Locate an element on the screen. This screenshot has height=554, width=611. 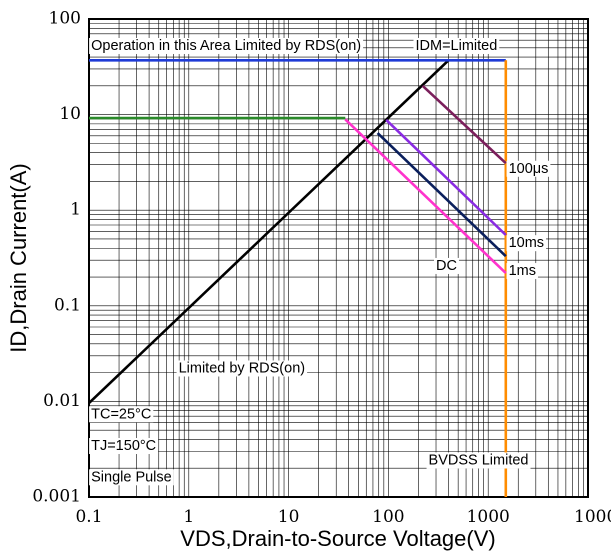
annotation-text: 10ms is located at coordinates (526, 243).